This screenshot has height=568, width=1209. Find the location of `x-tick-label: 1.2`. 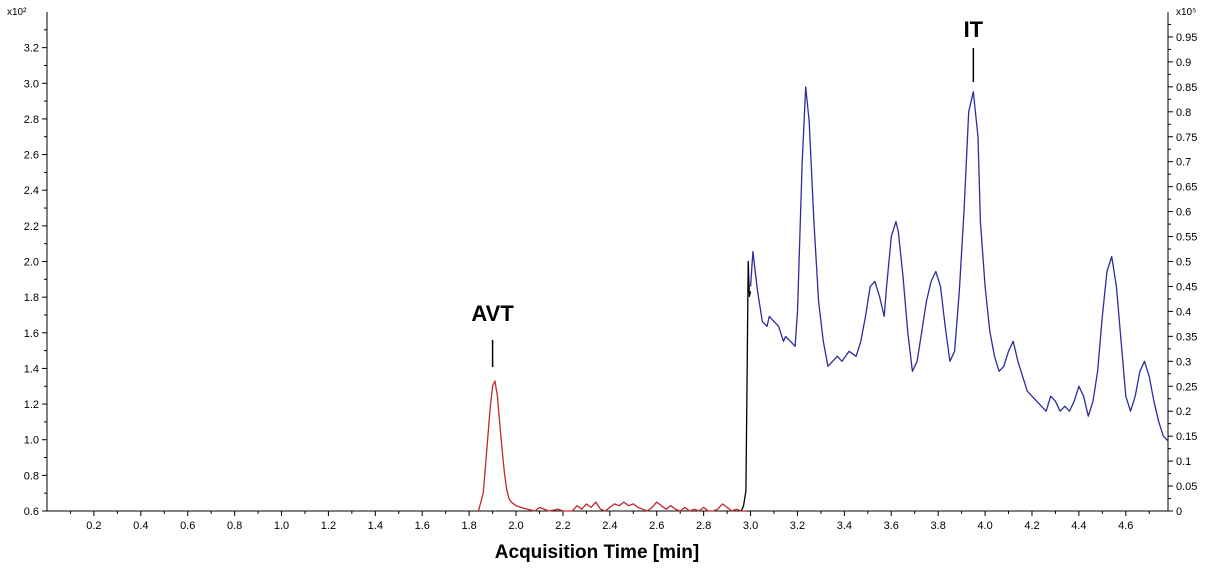

x-tick-label: 1.2 is located at coordinates (328, 526).